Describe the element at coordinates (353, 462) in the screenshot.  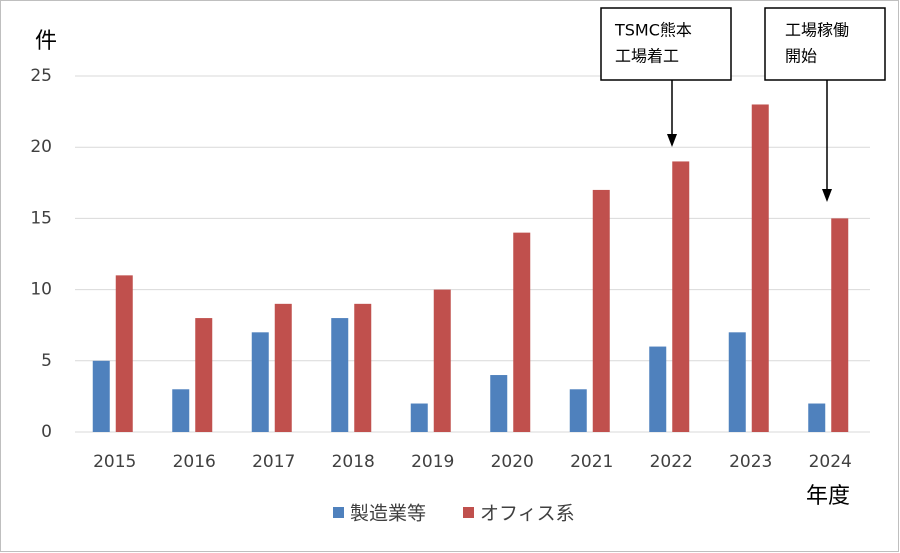
I see `x-tick-label: 2018` at that location.